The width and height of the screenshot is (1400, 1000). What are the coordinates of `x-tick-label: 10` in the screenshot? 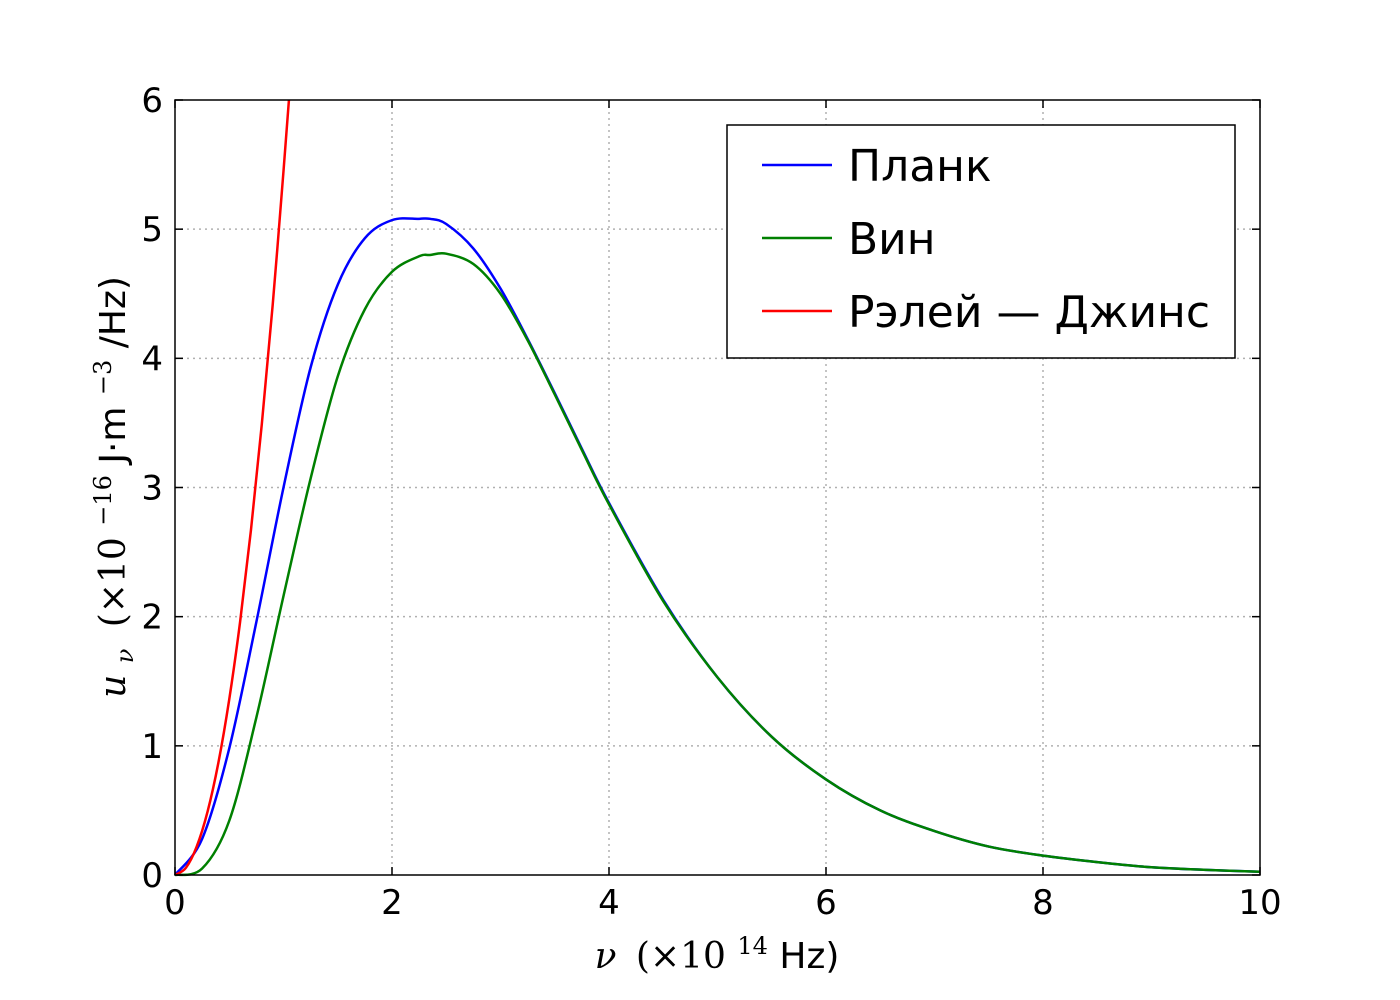 It's located at (1259, 903).